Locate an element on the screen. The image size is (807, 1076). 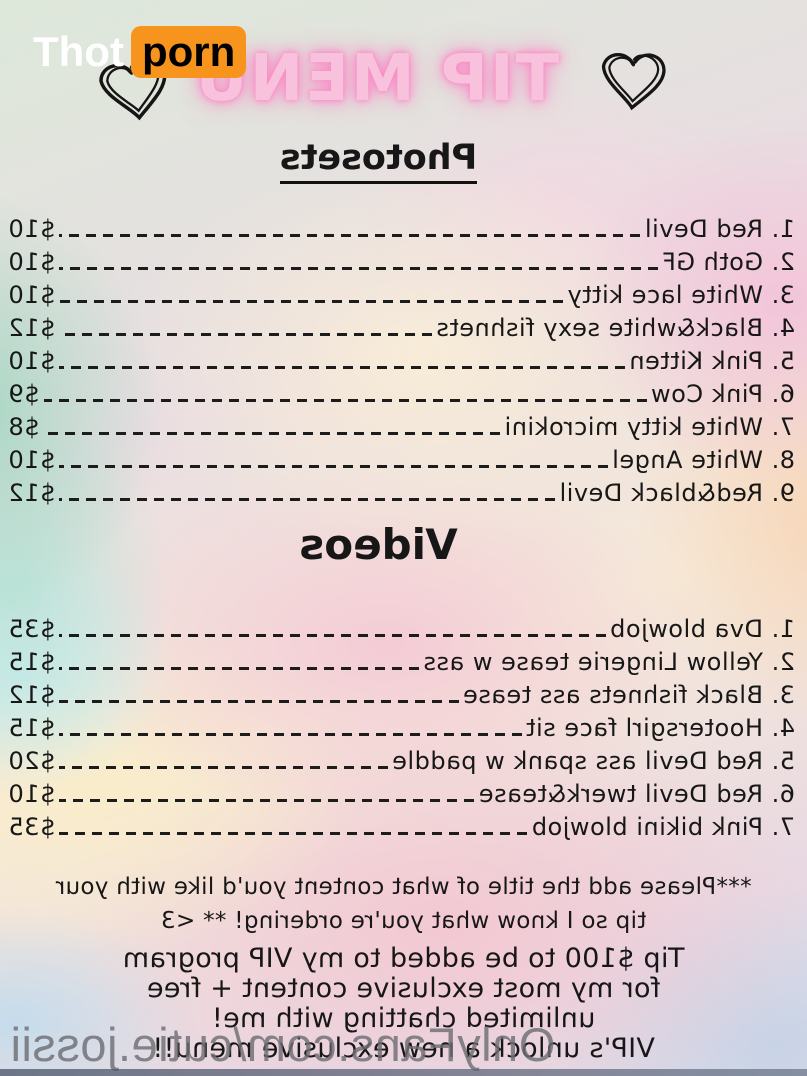
item-label: 6. Red Devil twerk&tease is located at coordinates (636, 794).